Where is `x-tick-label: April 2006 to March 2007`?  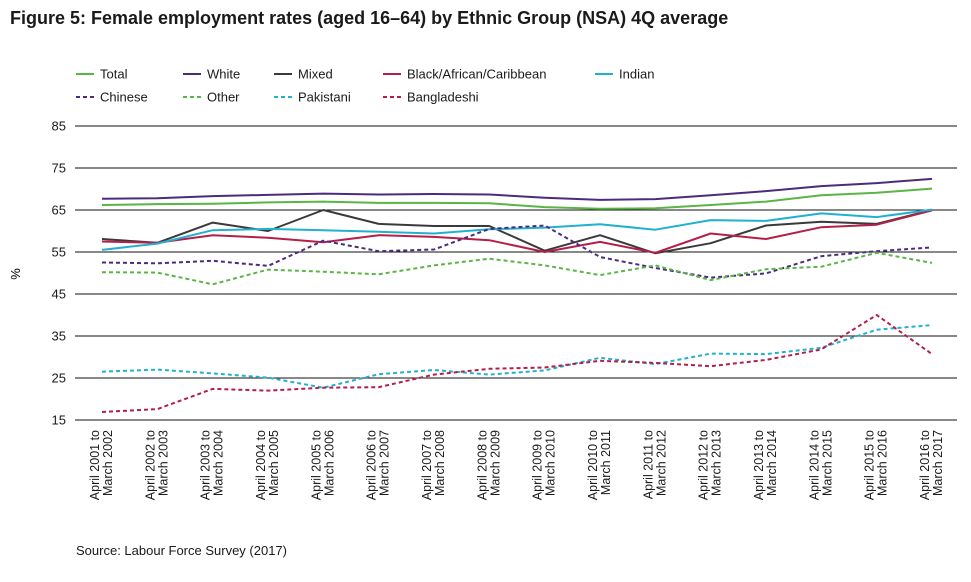 x-tick-label: April 2006 to March 2007 is located at coordinates (378, 465).